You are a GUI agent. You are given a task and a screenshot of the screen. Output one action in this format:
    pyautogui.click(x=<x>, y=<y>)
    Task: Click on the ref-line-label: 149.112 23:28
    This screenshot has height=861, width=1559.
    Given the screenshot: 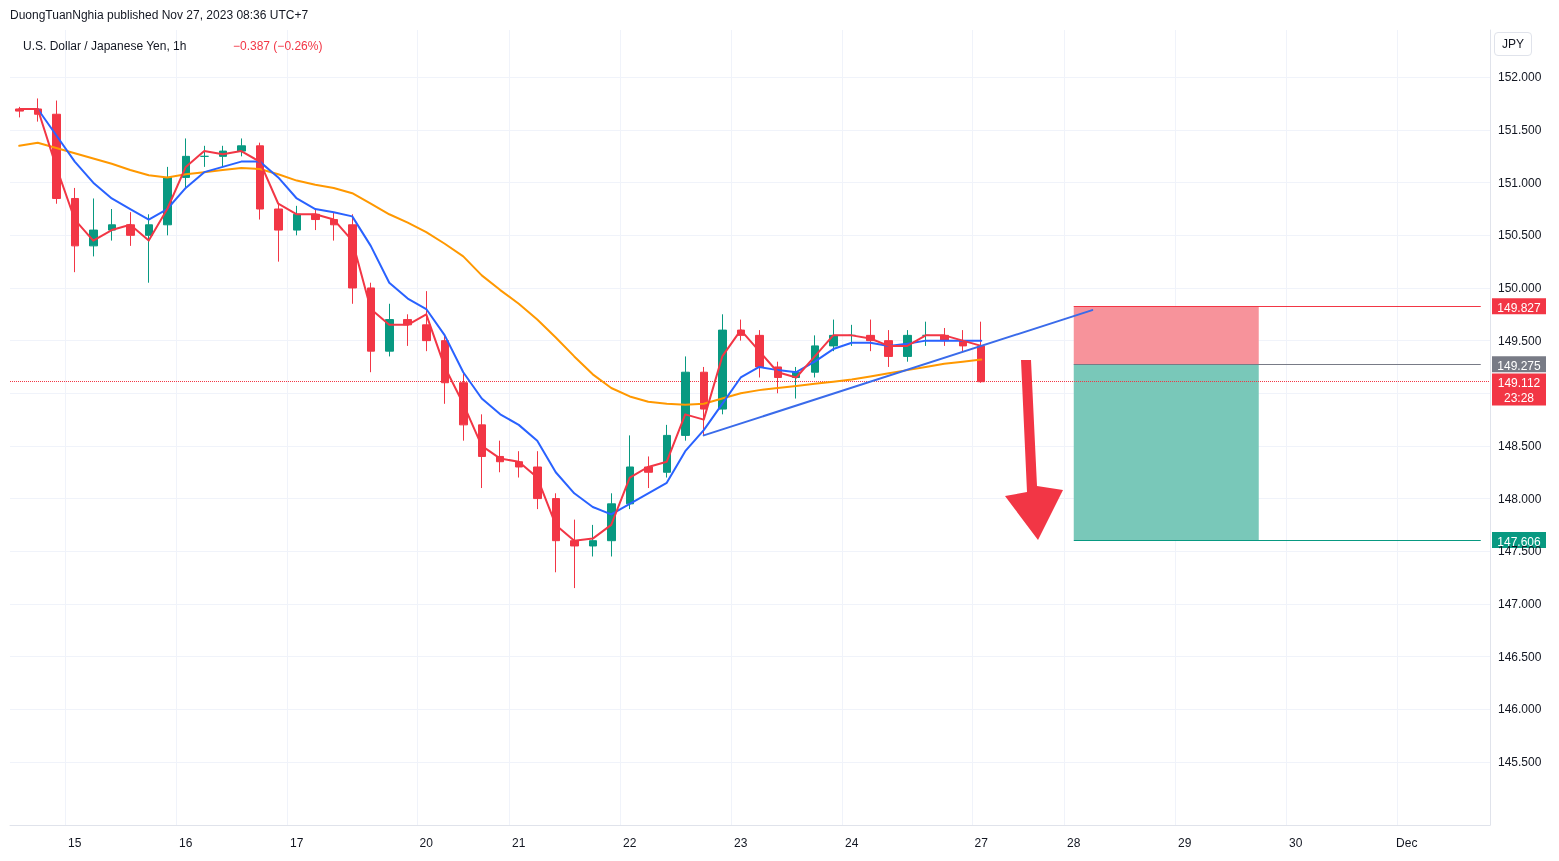 What is the action you would take?
    pyautogui.click(x=1519, y=390)
    